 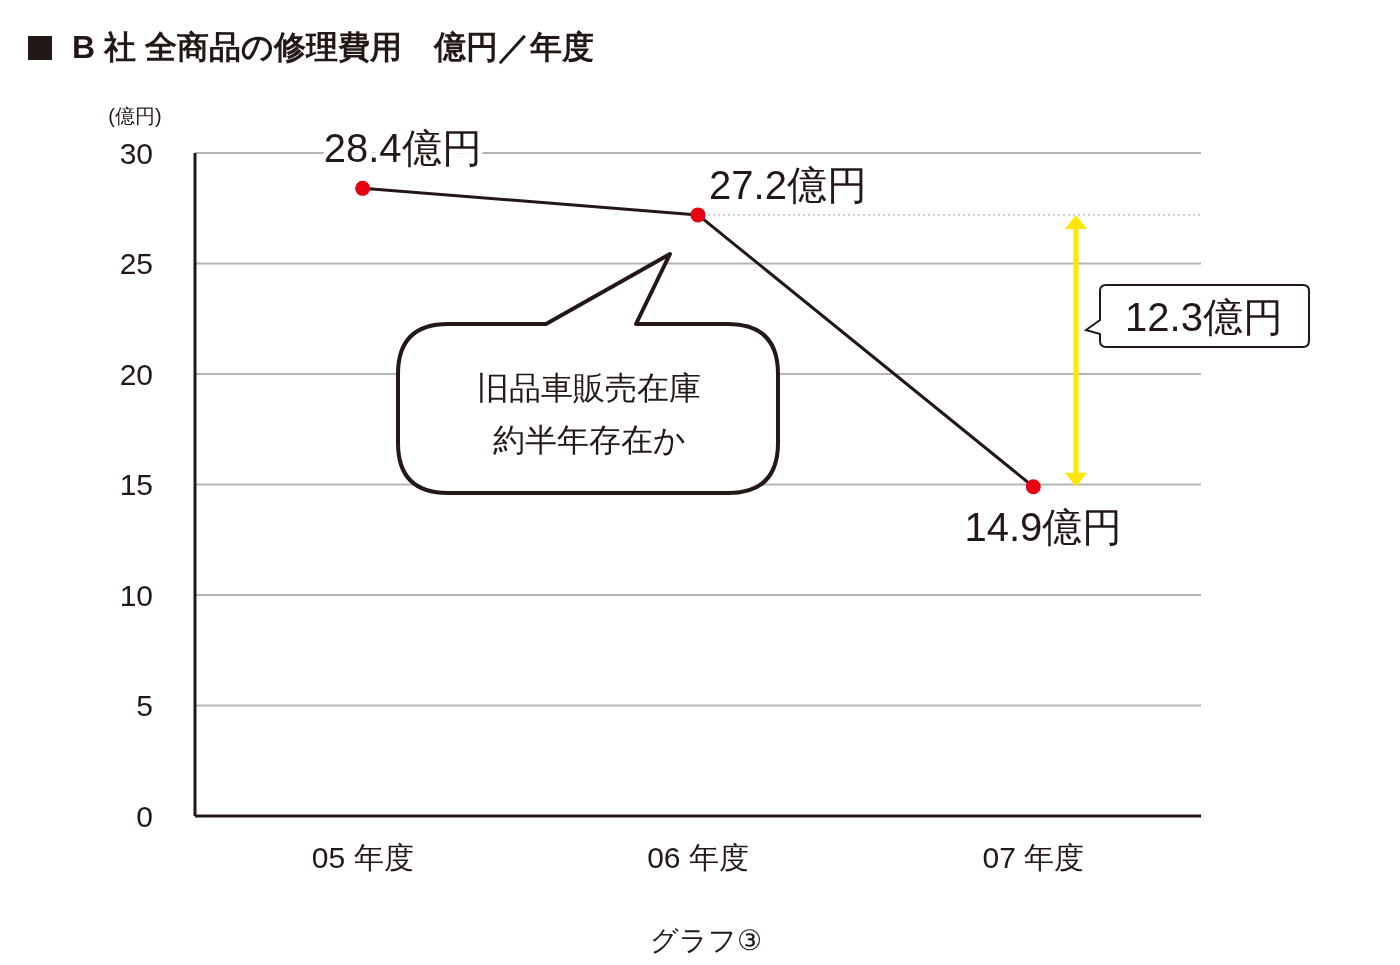 I want to click on x-tick-label: 06 年度, so click(x=698, y=857).